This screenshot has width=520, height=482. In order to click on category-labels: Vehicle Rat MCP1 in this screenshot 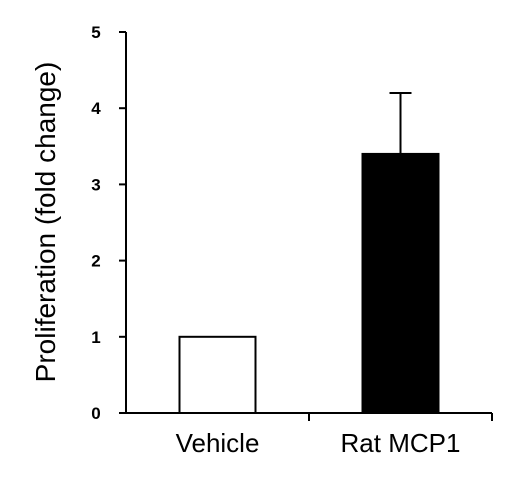, I will do `click(318, 443)`.